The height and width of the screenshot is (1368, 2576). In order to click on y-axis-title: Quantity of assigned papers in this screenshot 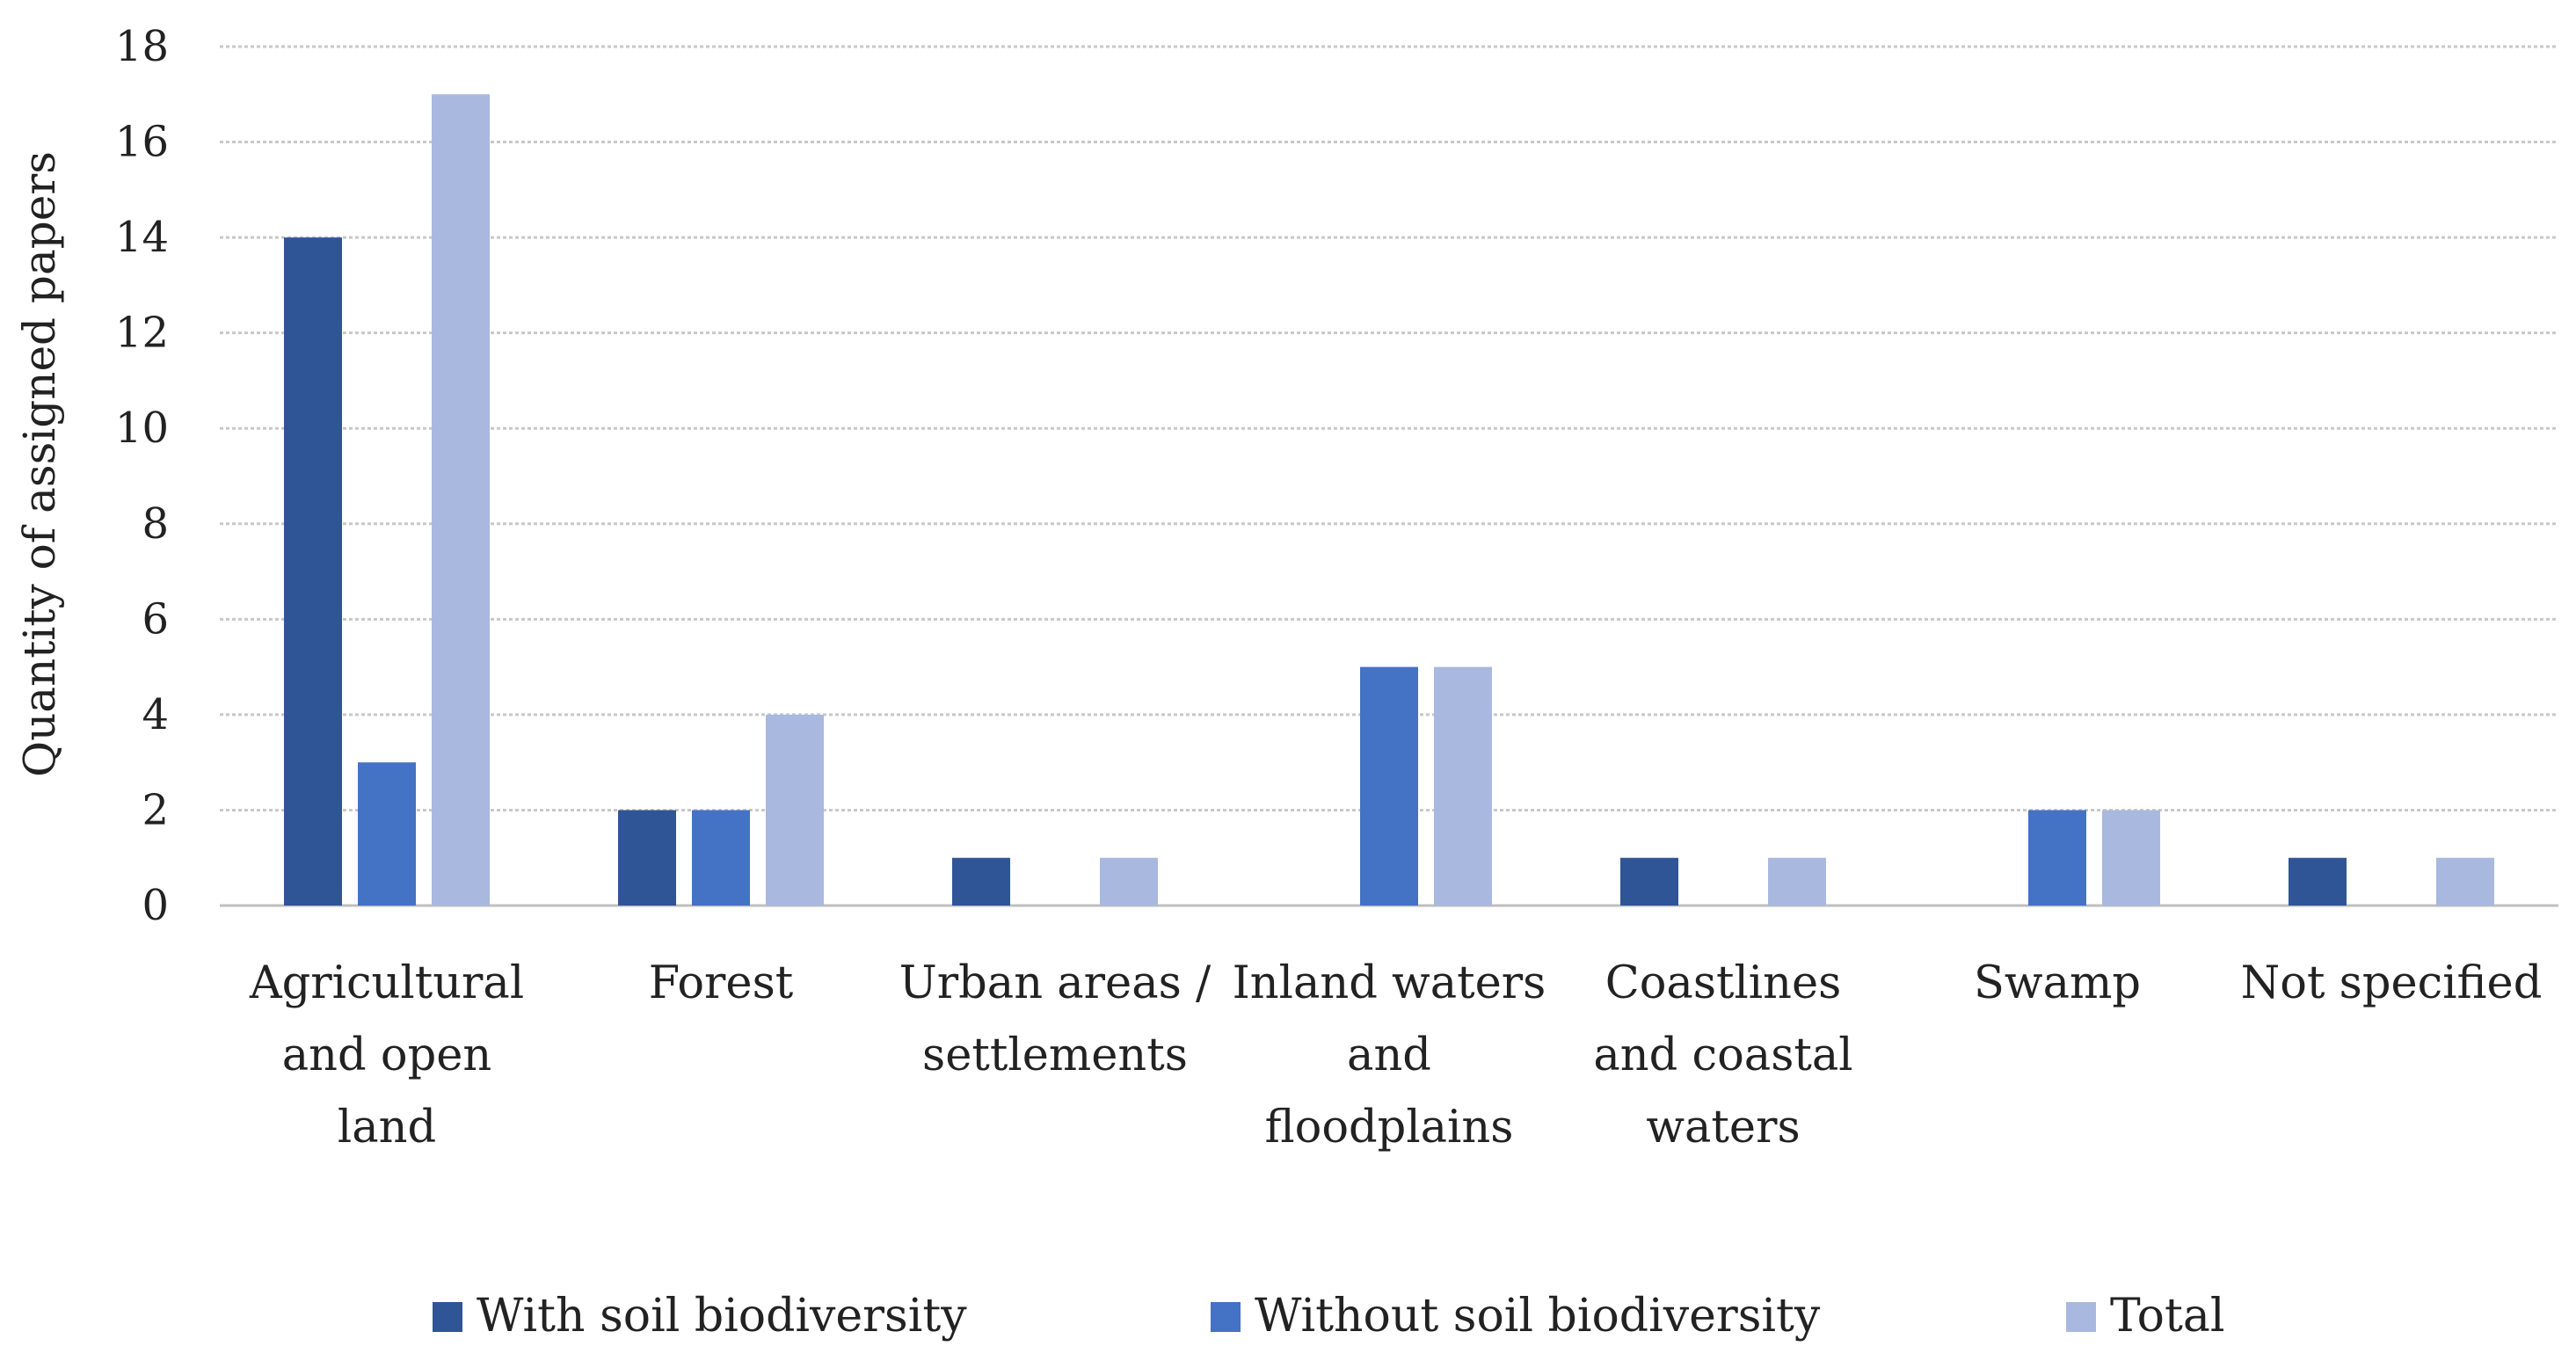, I will do `click(39, 464)`.